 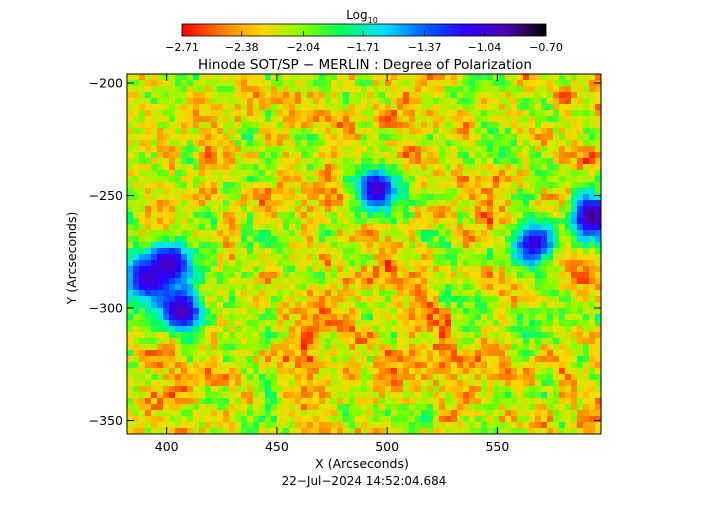 What do you see at coordinates (242, 47) in the screenshot?
I see `colorbar-tick-label: −2.38` at bounding box center [242, 47].